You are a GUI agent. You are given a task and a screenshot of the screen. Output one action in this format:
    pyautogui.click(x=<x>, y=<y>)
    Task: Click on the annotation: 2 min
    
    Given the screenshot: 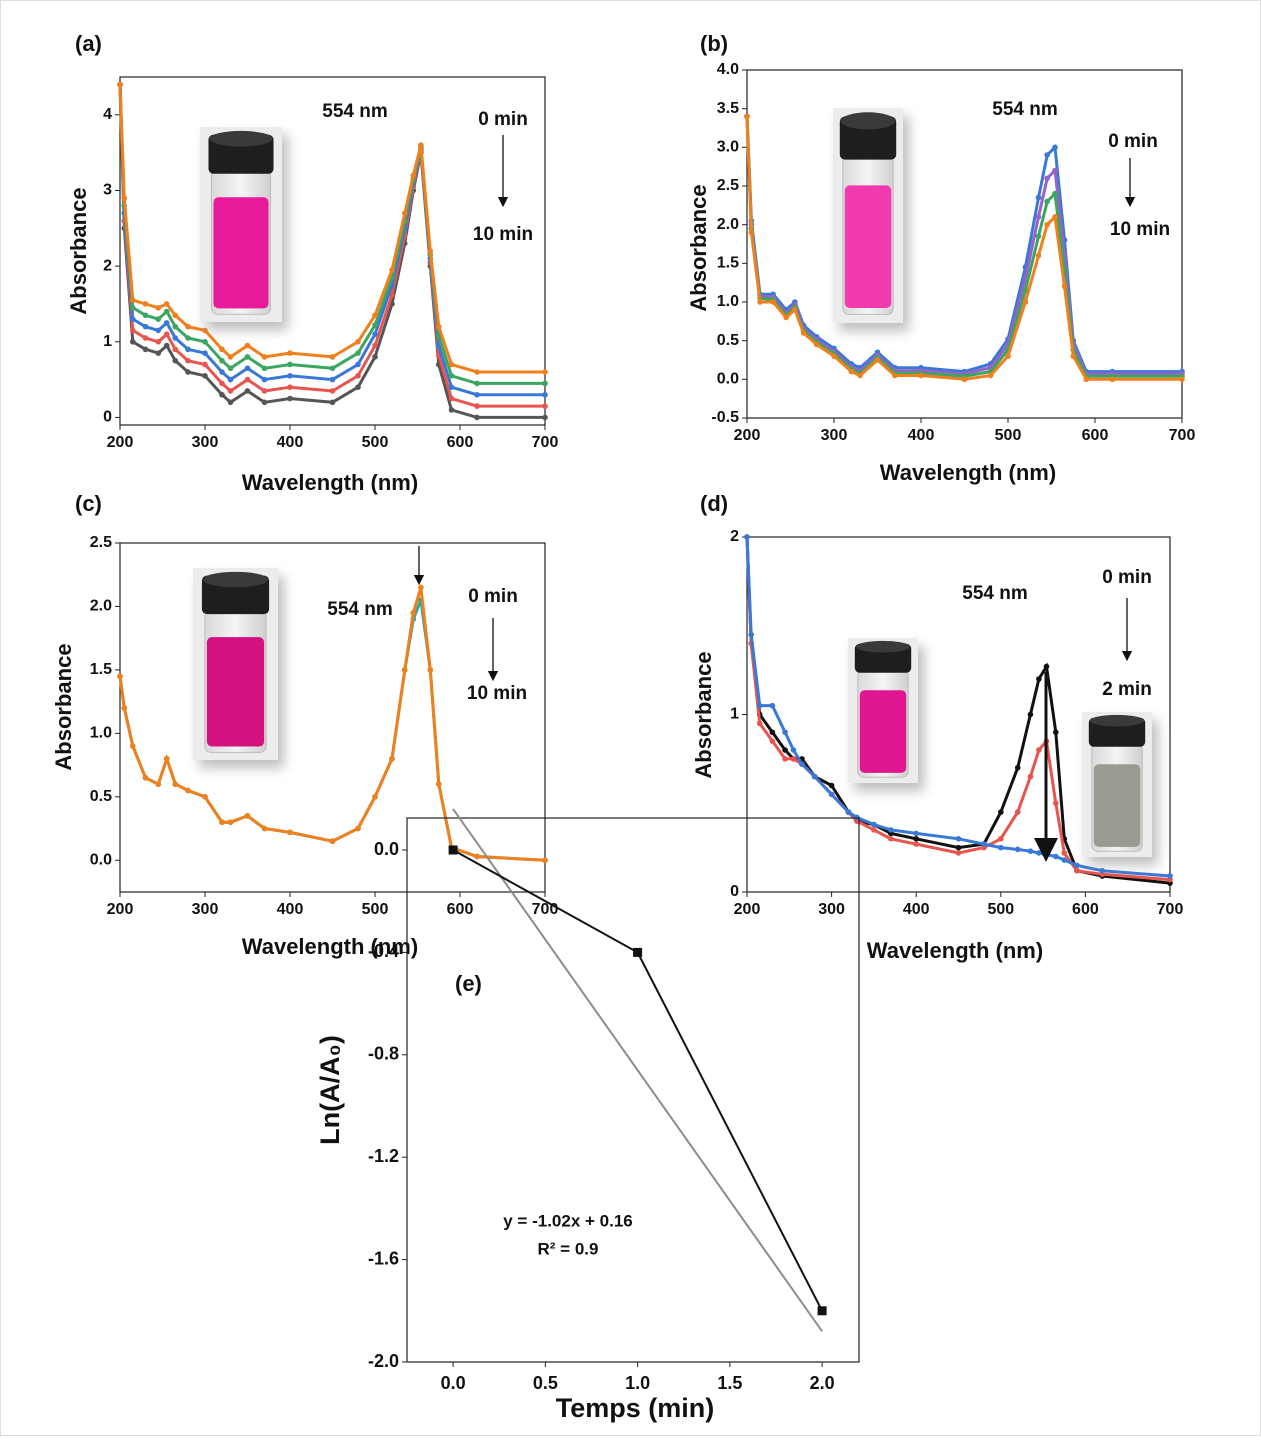 What is the action you would take?
    pyautogui.click(x=1127, y=689)
    